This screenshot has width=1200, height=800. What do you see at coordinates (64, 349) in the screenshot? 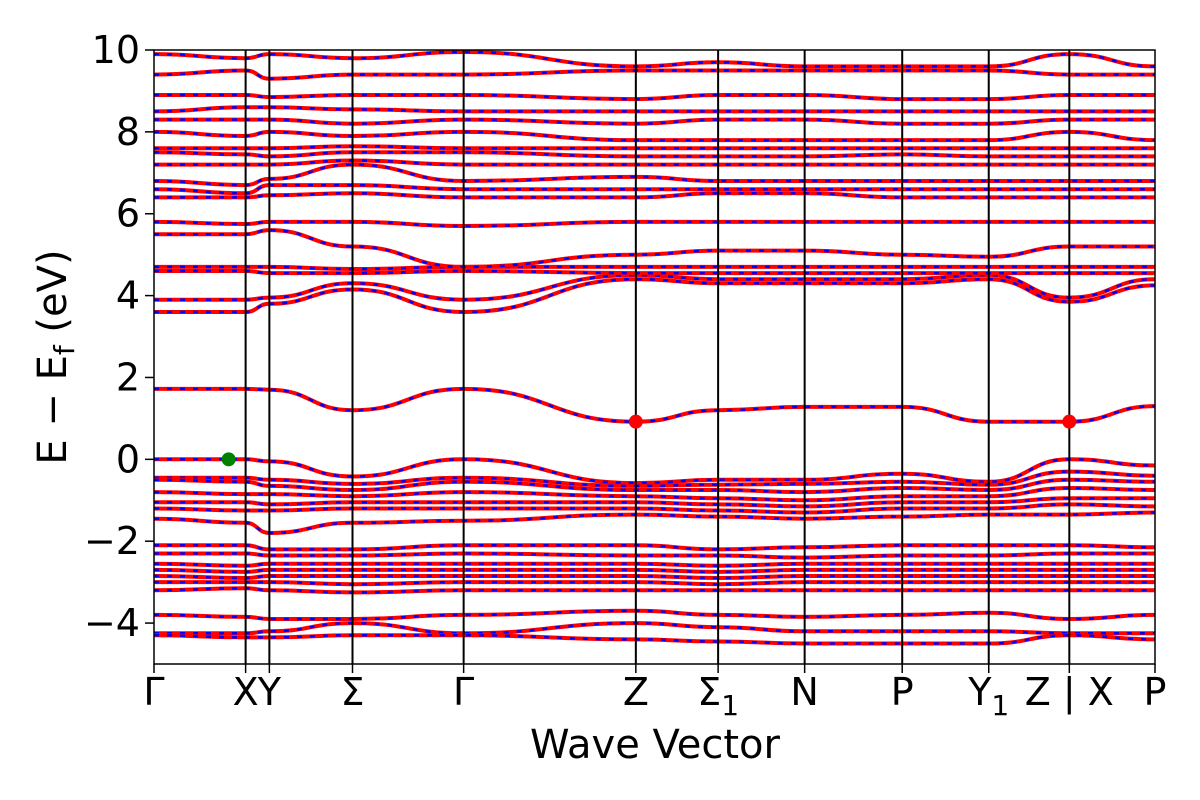
I see `y-axis-title-sub: f` at bounding box center [64, 349].